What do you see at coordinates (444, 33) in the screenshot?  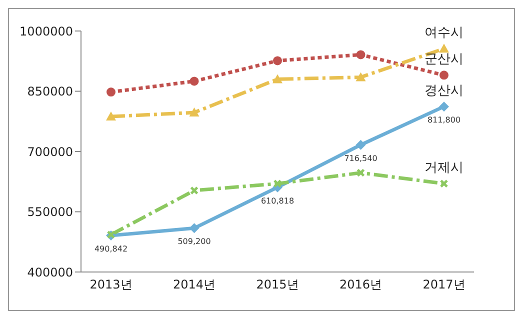 I see `series-label: 여수시` at bounding box center [444, 33].